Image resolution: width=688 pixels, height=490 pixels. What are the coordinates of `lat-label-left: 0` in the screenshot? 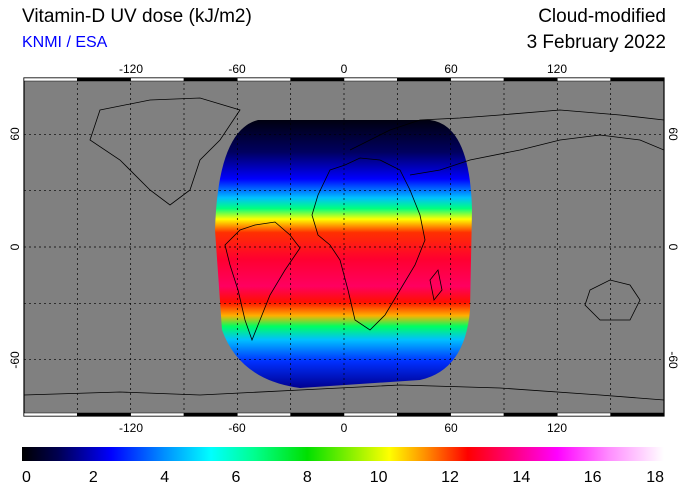 It's located at (15, 246).